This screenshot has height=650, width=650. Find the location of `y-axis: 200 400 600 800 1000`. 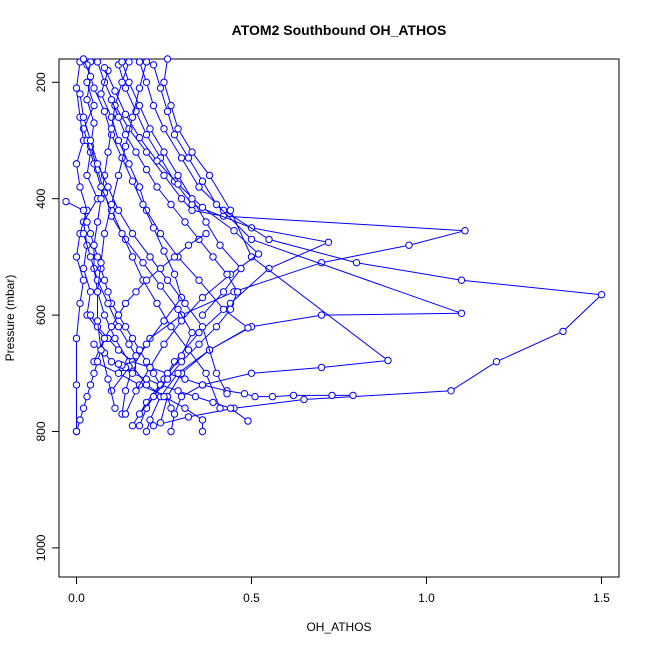

y-axis: 200 400 600 800 1000 is located at coordinates (46, 316).